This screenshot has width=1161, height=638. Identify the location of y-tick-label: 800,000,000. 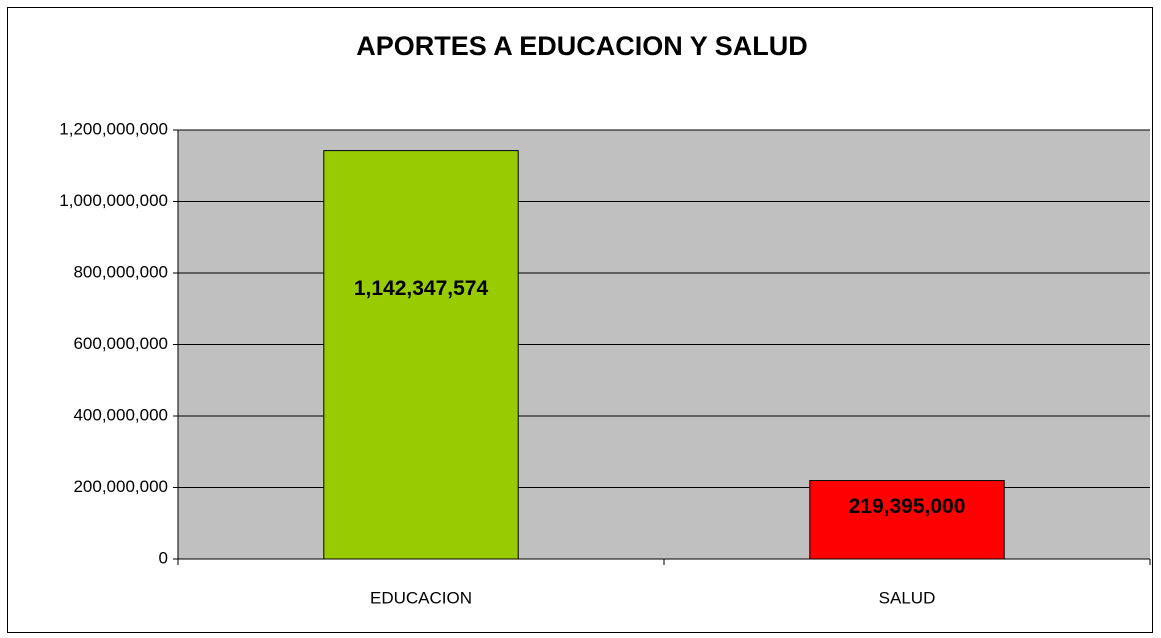
(120, 271).